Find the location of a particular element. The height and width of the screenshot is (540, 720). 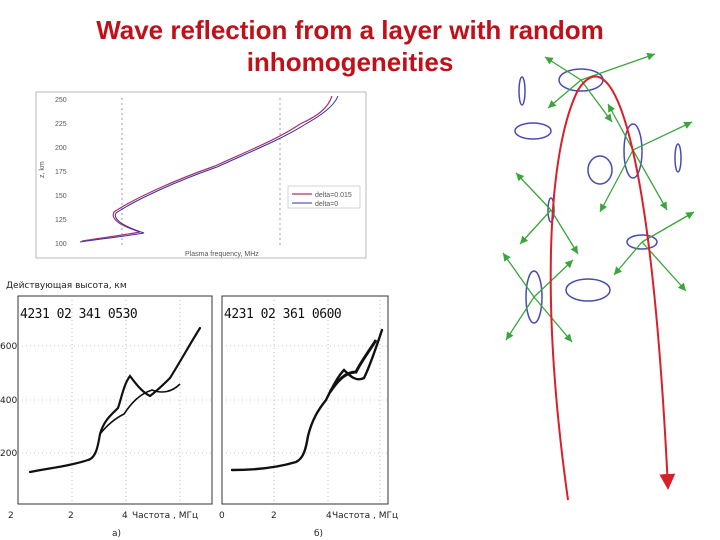

profile-legend: delta=0.015 delta=0 is located at coordinates (324, 197).